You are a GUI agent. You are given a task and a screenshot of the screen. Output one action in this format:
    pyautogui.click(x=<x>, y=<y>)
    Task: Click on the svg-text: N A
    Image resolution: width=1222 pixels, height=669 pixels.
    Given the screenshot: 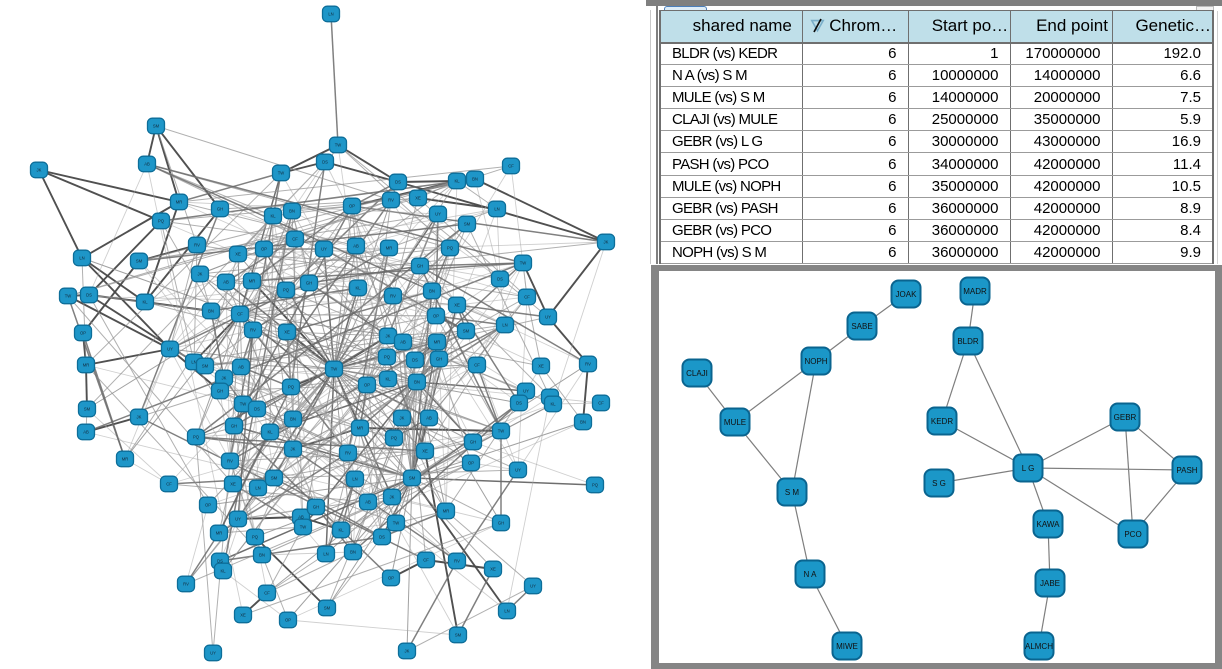 What is the action you would take?
    pyautogui.click(x=811, y=574)
    